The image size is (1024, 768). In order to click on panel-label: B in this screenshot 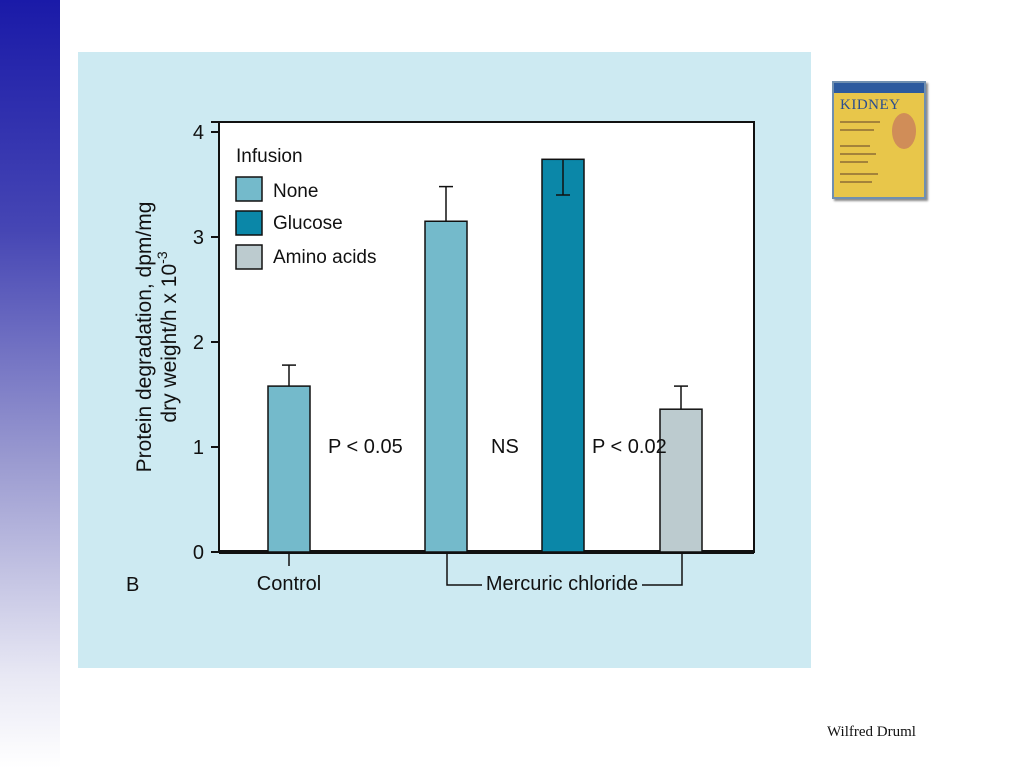, I will do `click(132, 585)`.